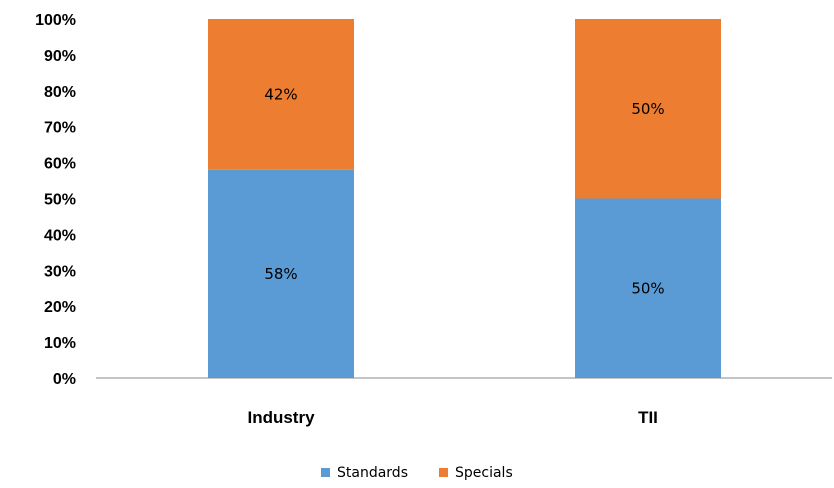 This screenshot has height=488, width=834. I want to click on legend-swatch-specials, so click(443, 472).